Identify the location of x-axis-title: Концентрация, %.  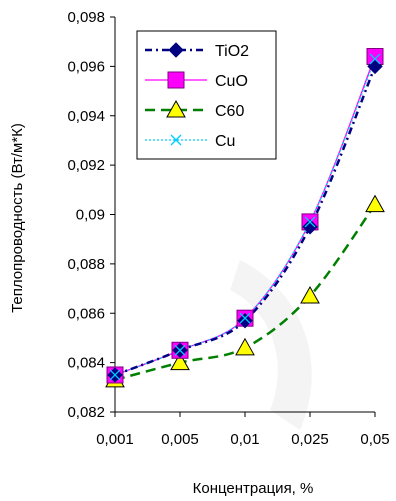
(253, 488).